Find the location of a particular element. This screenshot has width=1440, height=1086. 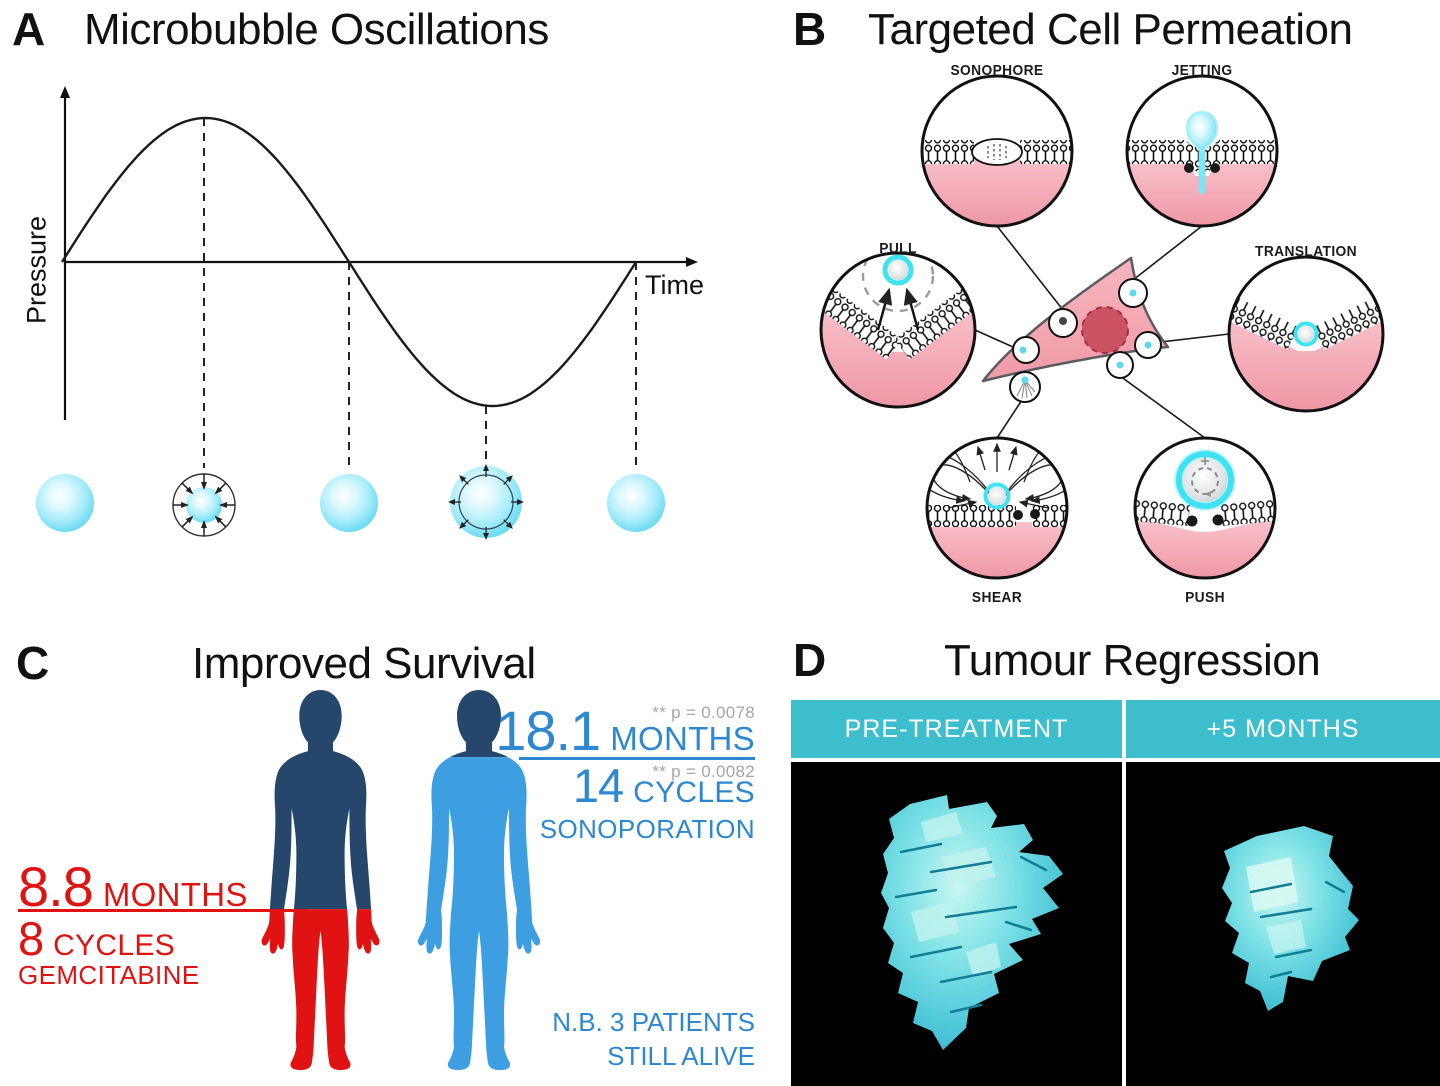

gemcitabine-months-value: 8.8 is located at coordinates (56, 886).